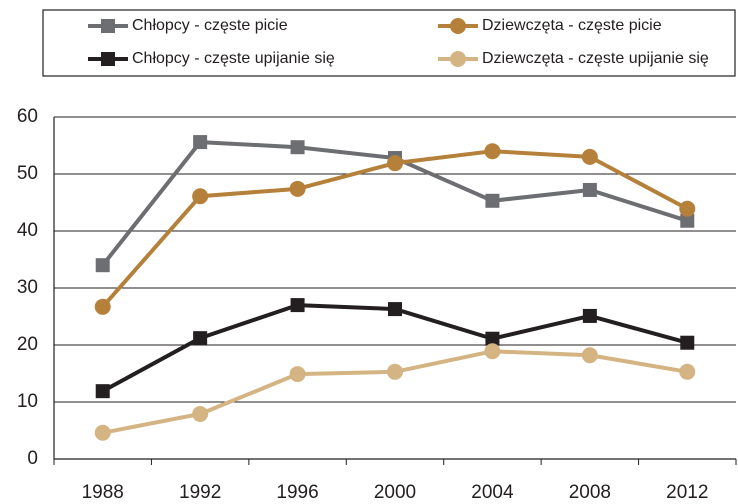  What do you see at coordinates (200, 492) in the screenshot?
I see `x-tick-label: 1992` at bounding box center [200, 492].